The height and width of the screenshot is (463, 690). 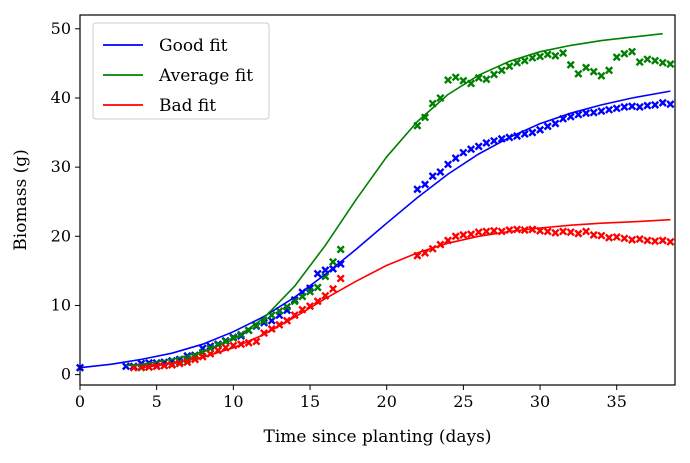 I want to click on x-tick-label: 15, so click(x=310, y=401).